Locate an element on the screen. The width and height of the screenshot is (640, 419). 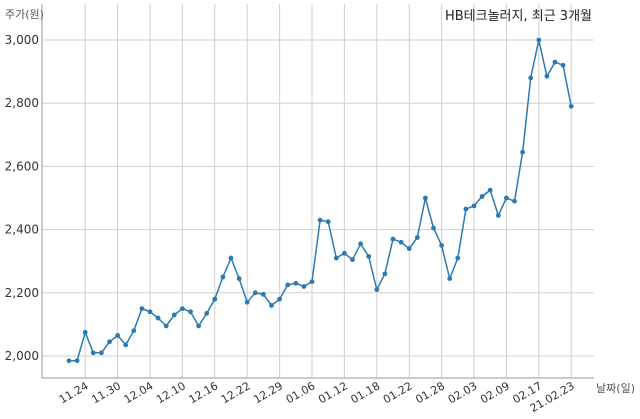
y-tick-label: 2,400 is located at coordinates (22, 230).